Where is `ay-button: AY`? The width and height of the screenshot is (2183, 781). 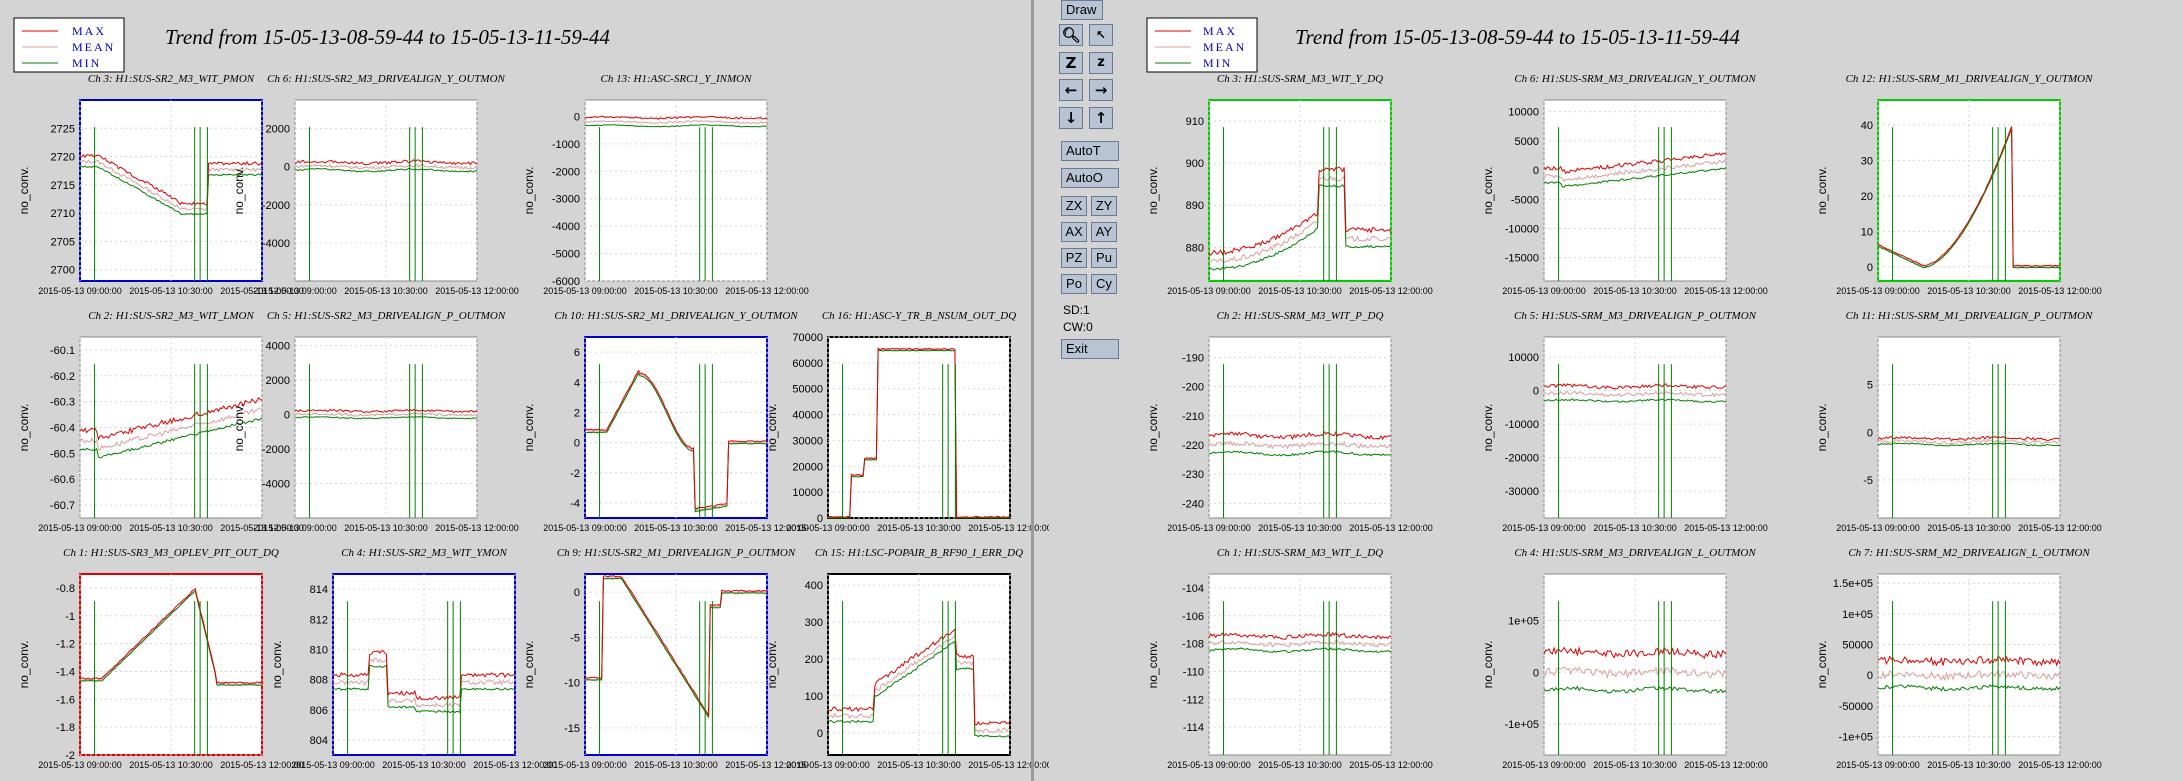 ay-button: AY is located at coordinates (1104, 232).